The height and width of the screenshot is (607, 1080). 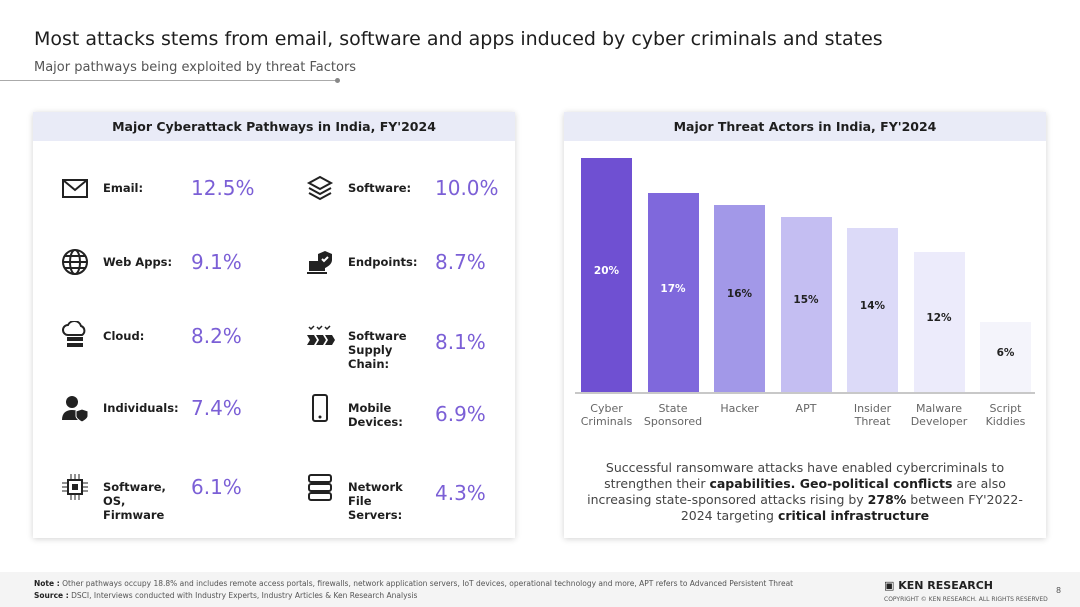 I want to click on pathway-value: 4.3%, so click(x=460, y=493).